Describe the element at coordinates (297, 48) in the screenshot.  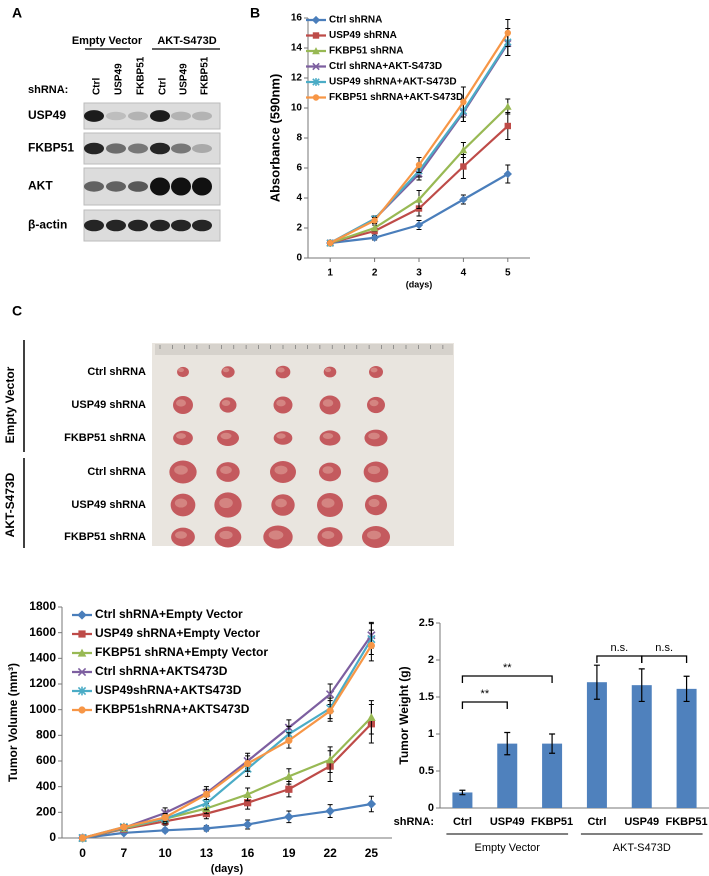
I see `y-tick-label: 14` at that location.